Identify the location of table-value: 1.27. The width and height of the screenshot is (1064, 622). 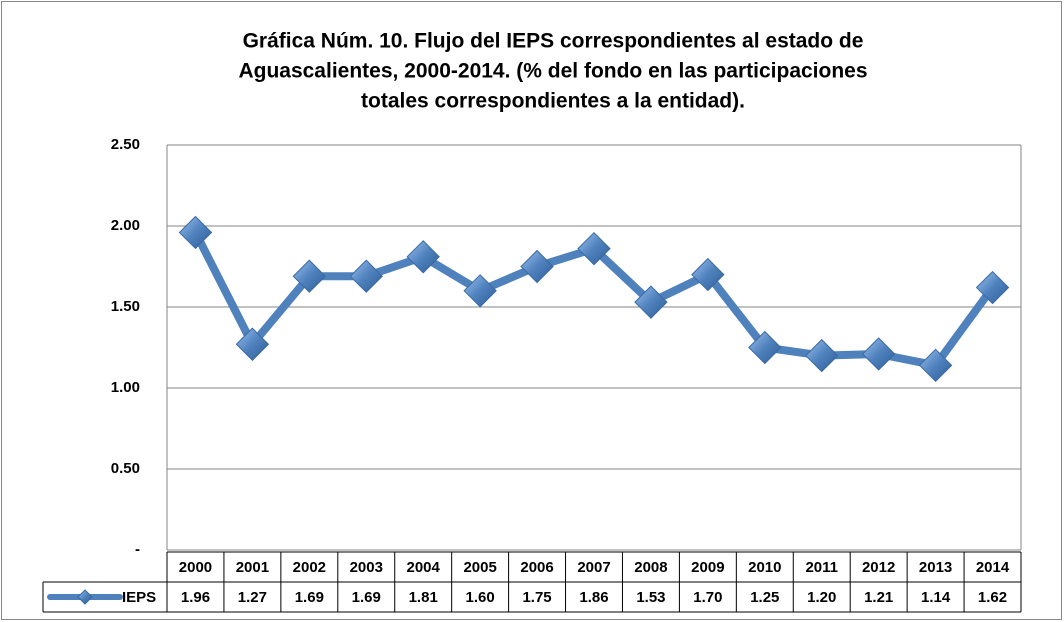
(252, 597).